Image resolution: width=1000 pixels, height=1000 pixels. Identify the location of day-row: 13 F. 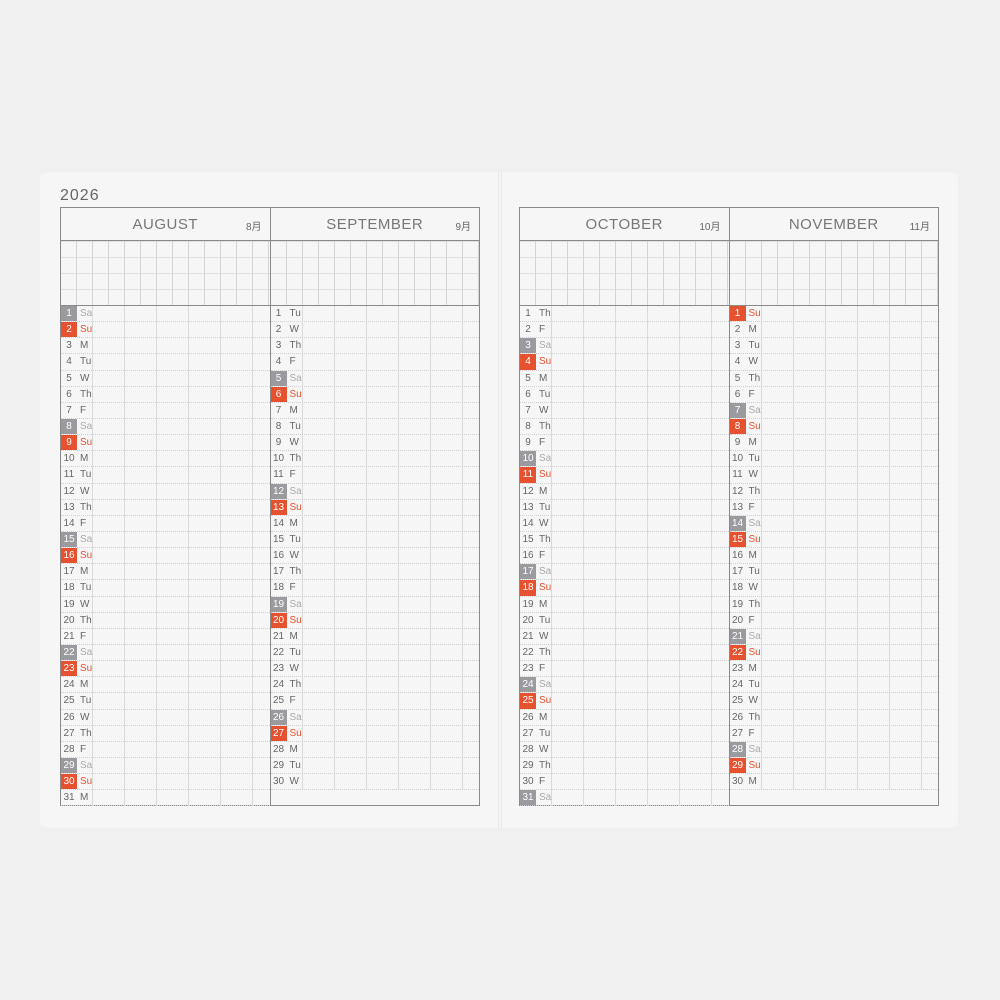
(833, 507).